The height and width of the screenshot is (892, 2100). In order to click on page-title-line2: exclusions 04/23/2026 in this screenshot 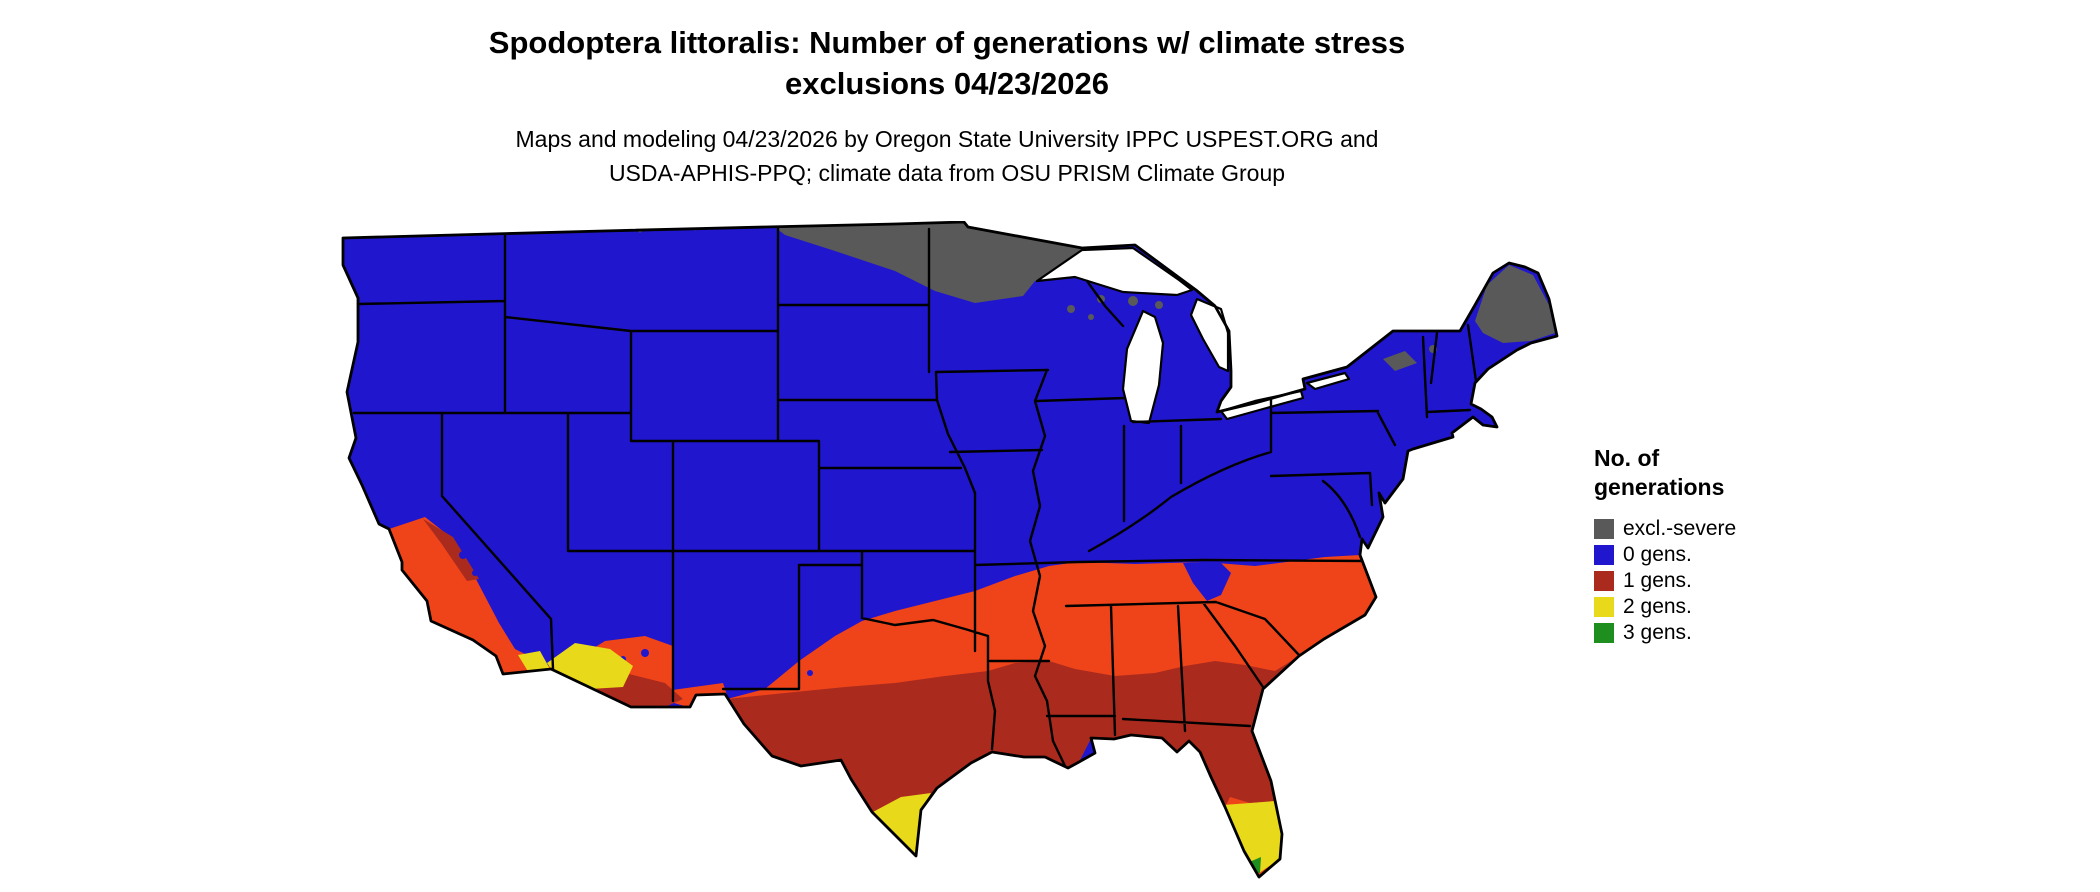, I will do `click(946, 83)`.